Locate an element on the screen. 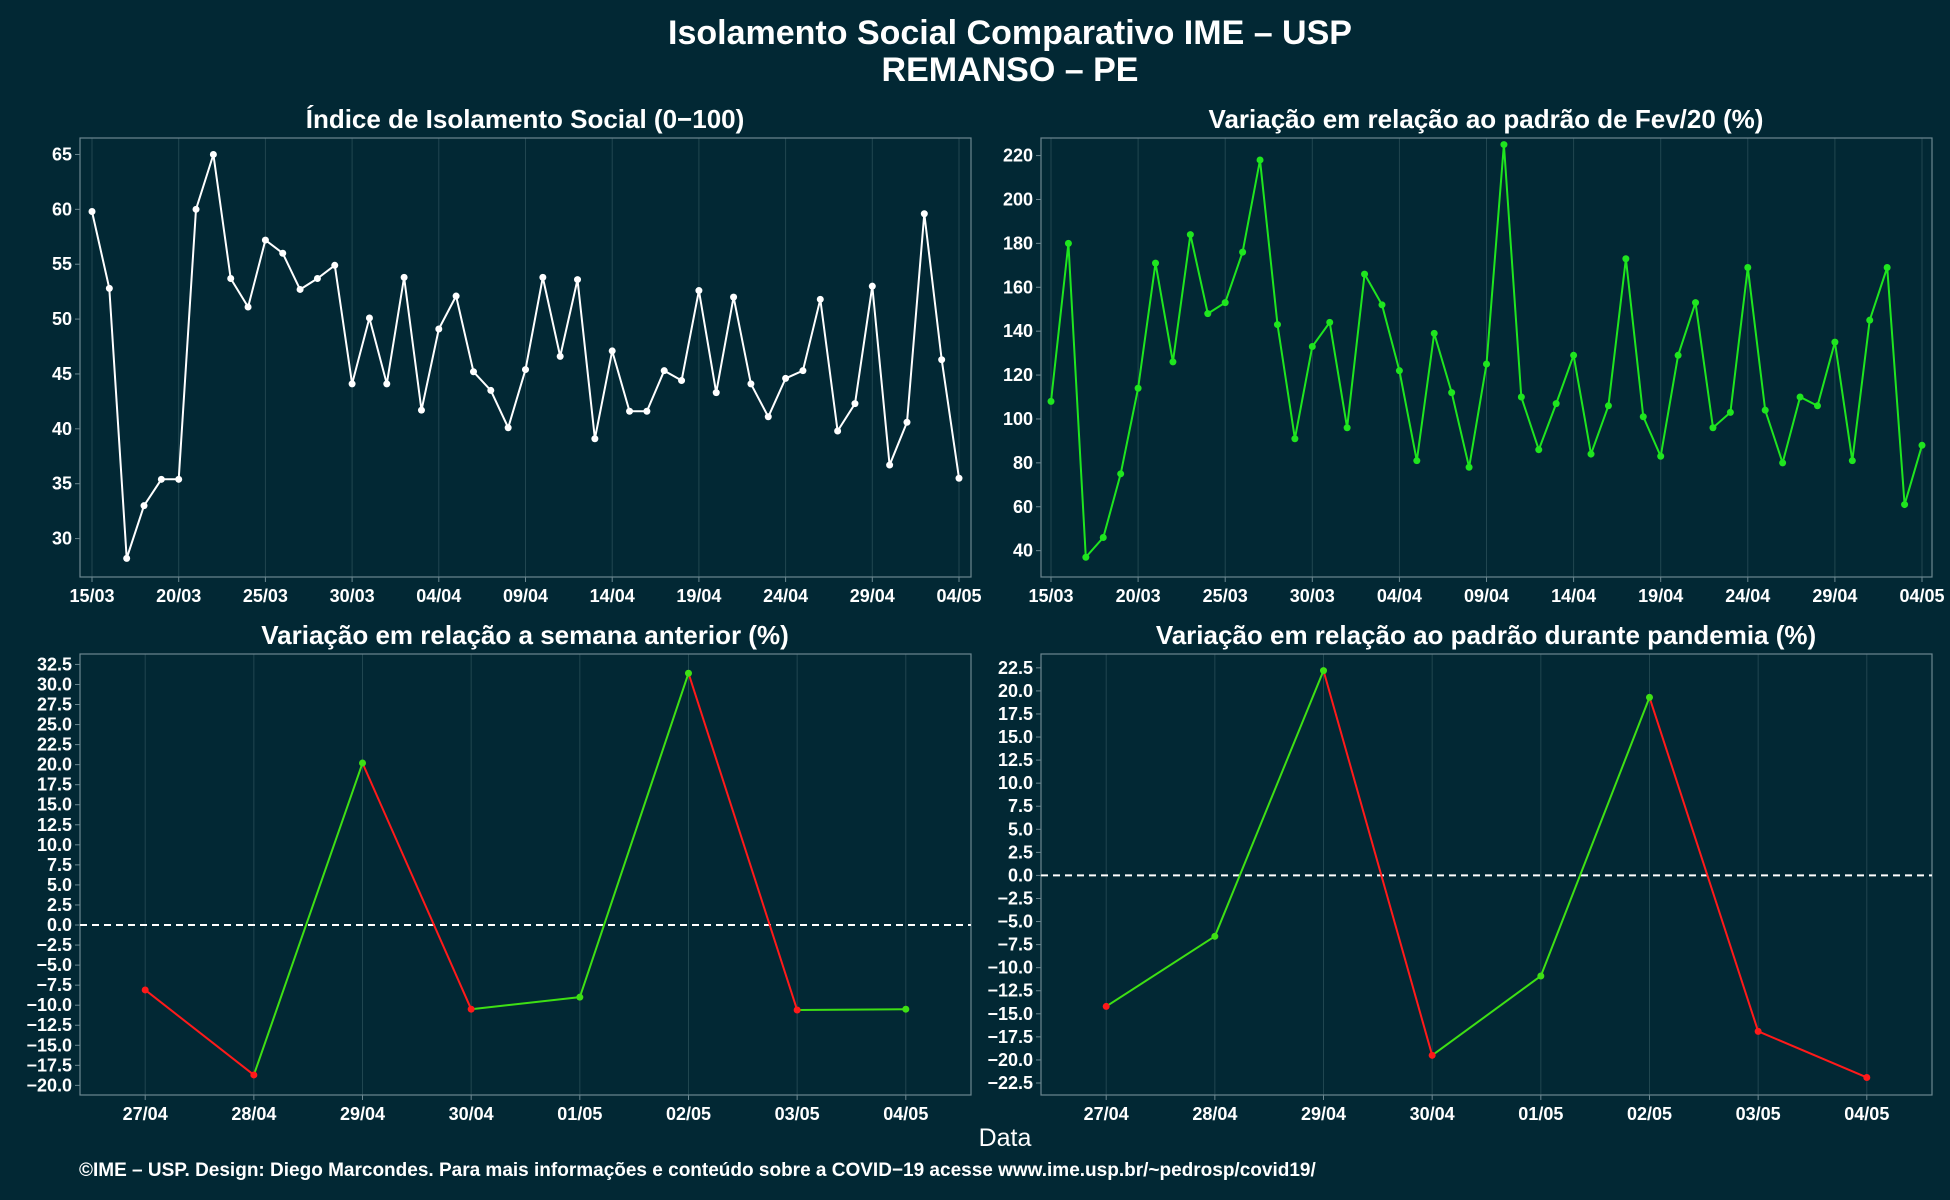 This screenshot has width=1950, height=1200. variation-week-y-tick-label: 15.0 is located at coordinates (54, 805).